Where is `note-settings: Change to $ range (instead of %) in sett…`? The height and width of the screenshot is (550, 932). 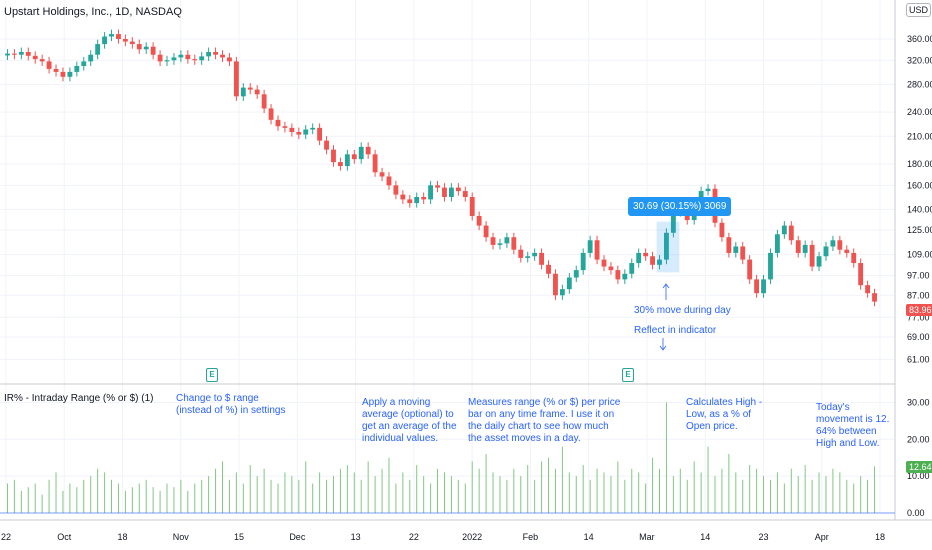 note-settings: Change to $ range (instead of %) in sett… is located at coordinates (231, 404).